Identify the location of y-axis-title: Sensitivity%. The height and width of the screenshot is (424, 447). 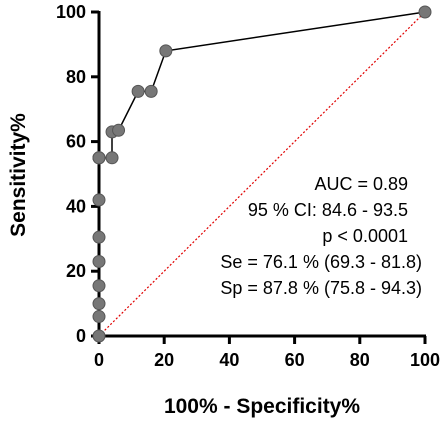
(18, 175).